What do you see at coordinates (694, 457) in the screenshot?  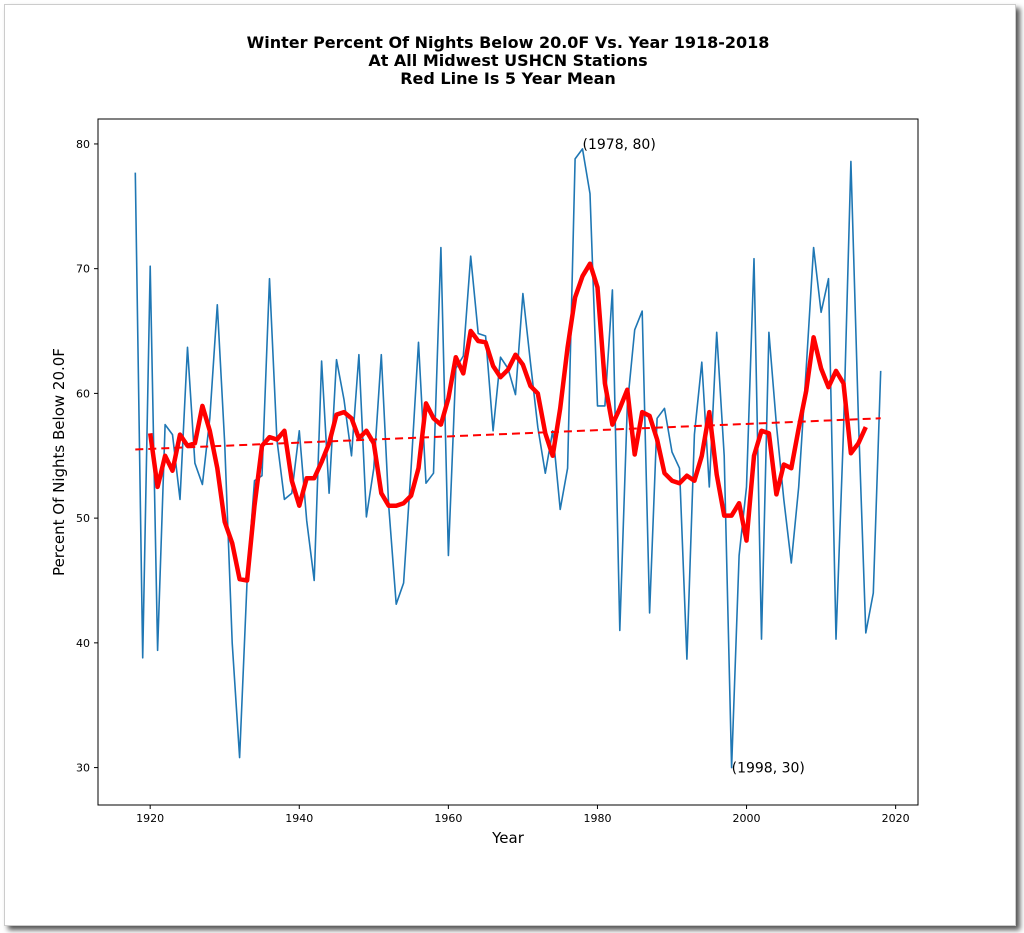 I see `annotations: (1978, 80) (1998, 30)` at bounding box center [694, 457].